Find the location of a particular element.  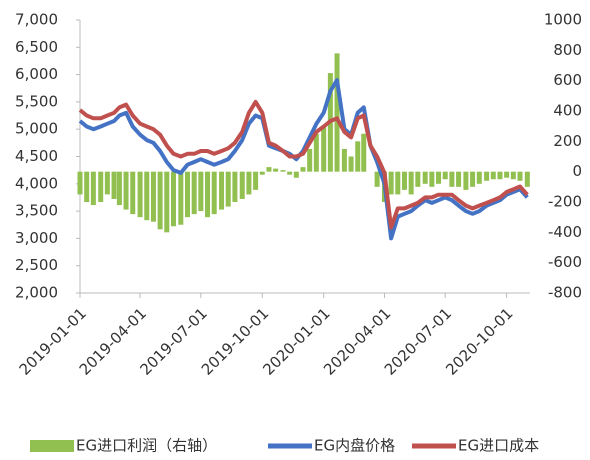

y-tick-label: 6,000 is located at coordinates (36, 74).